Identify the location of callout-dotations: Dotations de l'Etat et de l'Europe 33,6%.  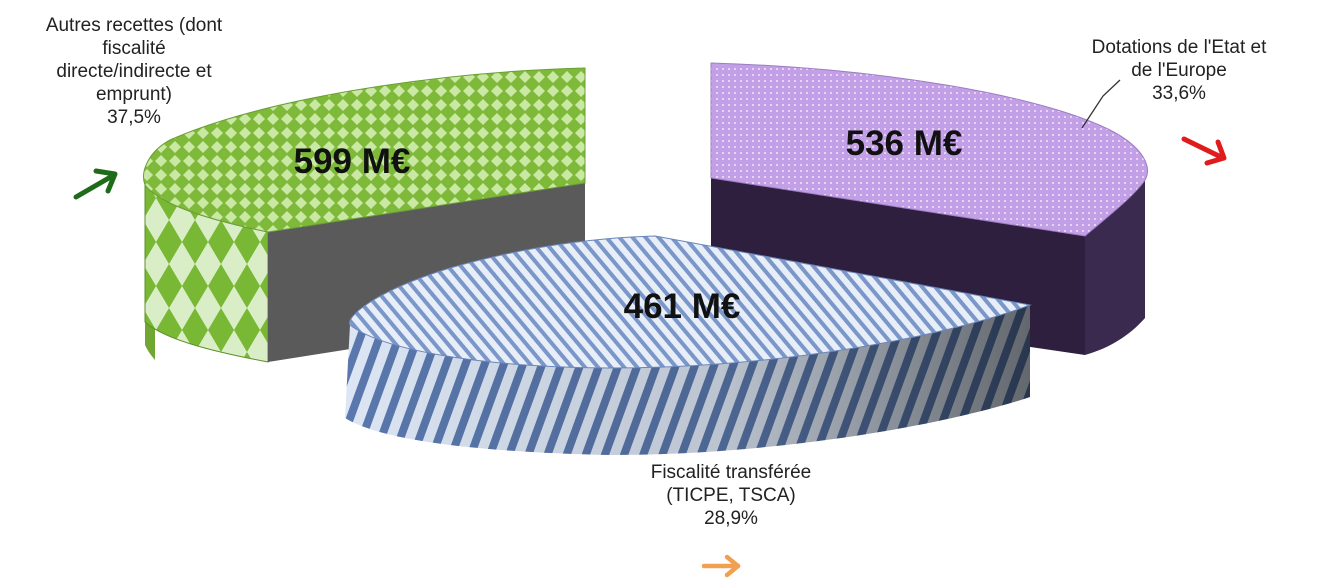
(1179, 70).